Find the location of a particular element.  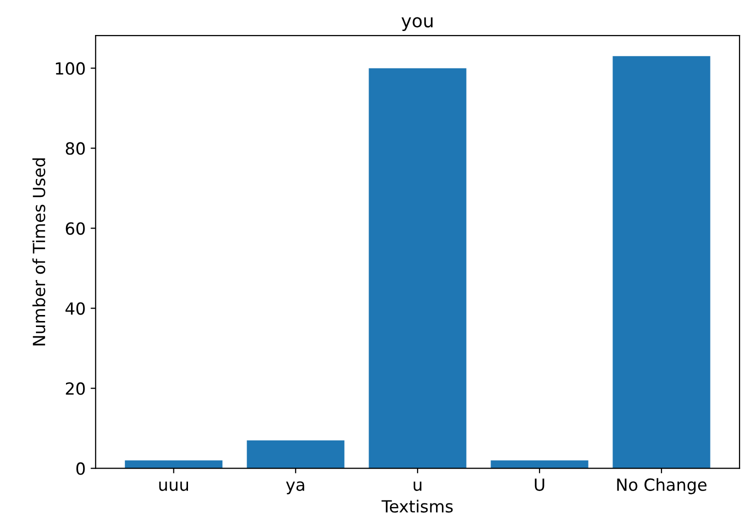

x-axis-title: Textisms is located at coordinates (417, 506).